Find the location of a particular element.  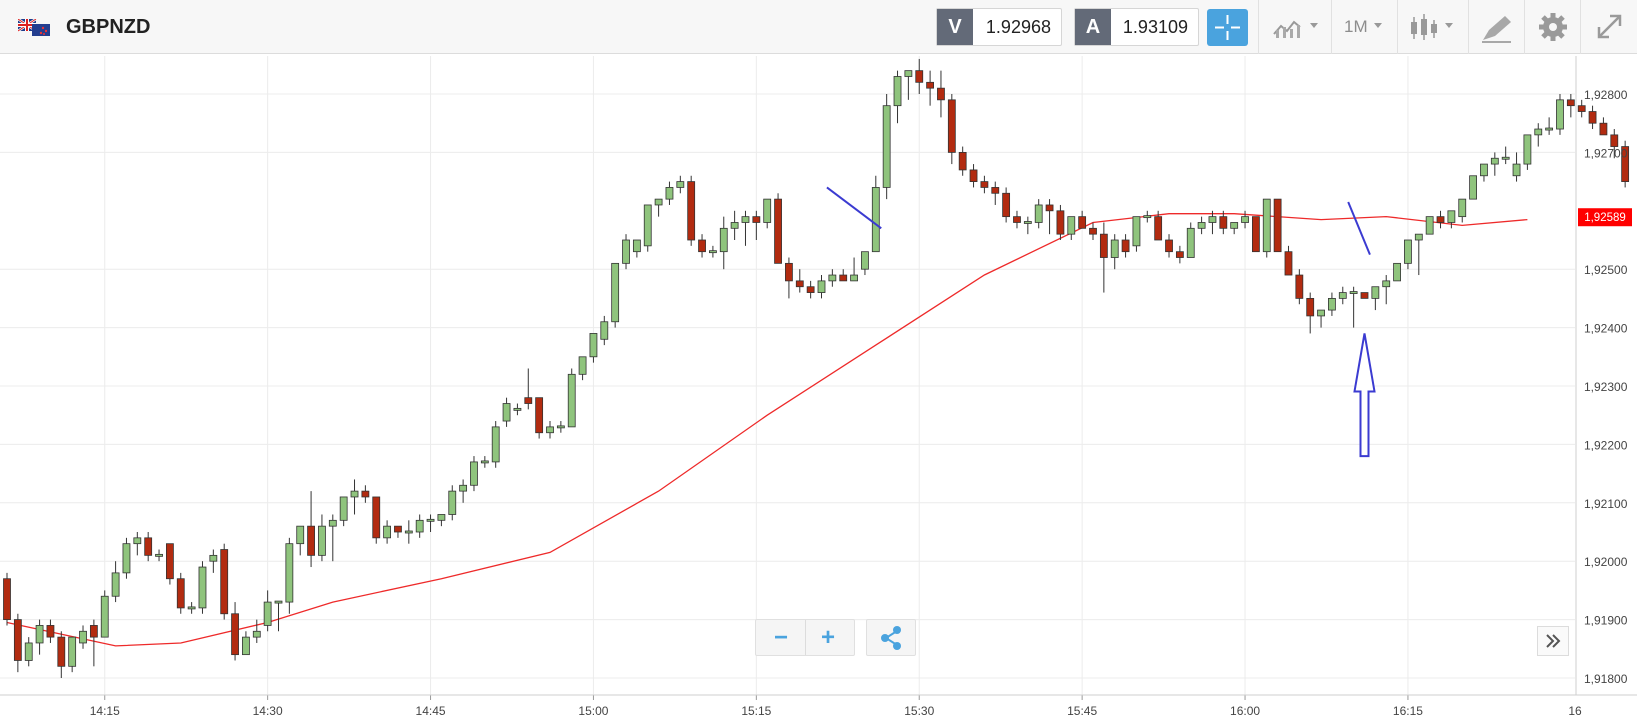

ask-price-box: A 1.93109 is located at coordinates (1136, 27).